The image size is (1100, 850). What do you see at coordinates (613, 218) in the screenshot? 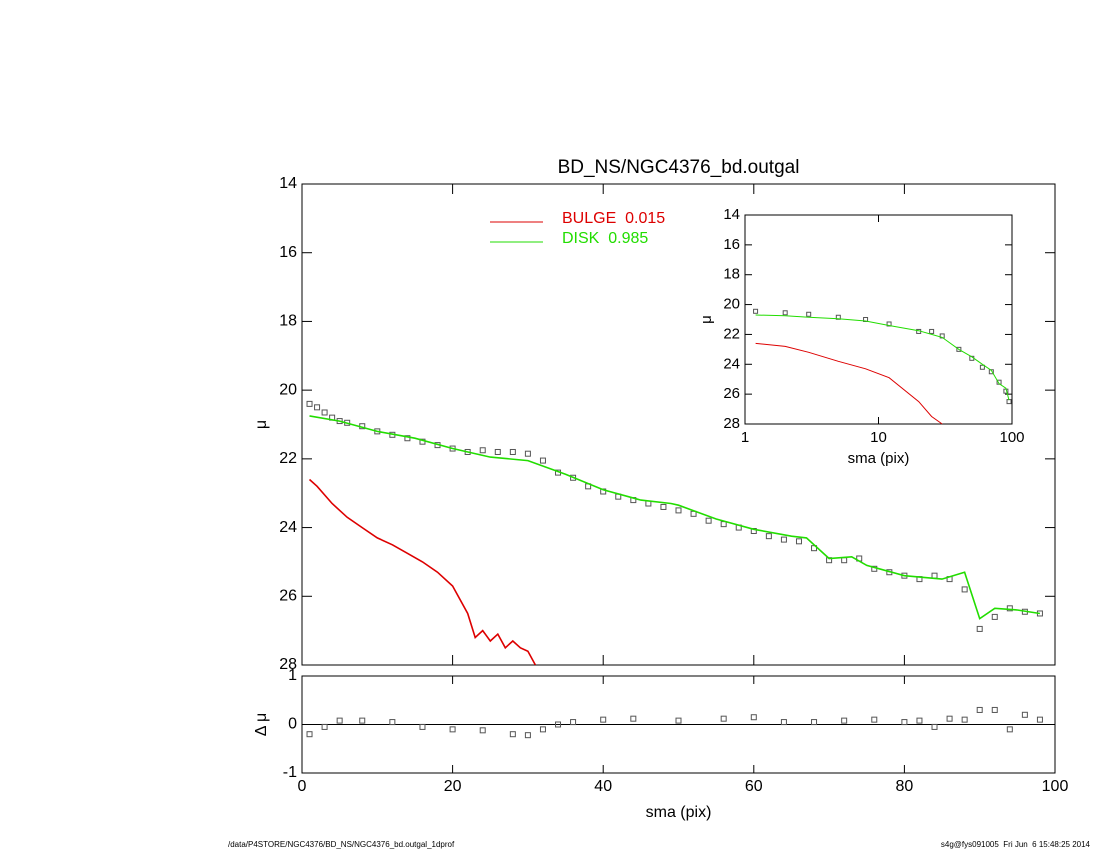
I see `legend-label: BULGE 0.015` at bounding box center [613, 218].